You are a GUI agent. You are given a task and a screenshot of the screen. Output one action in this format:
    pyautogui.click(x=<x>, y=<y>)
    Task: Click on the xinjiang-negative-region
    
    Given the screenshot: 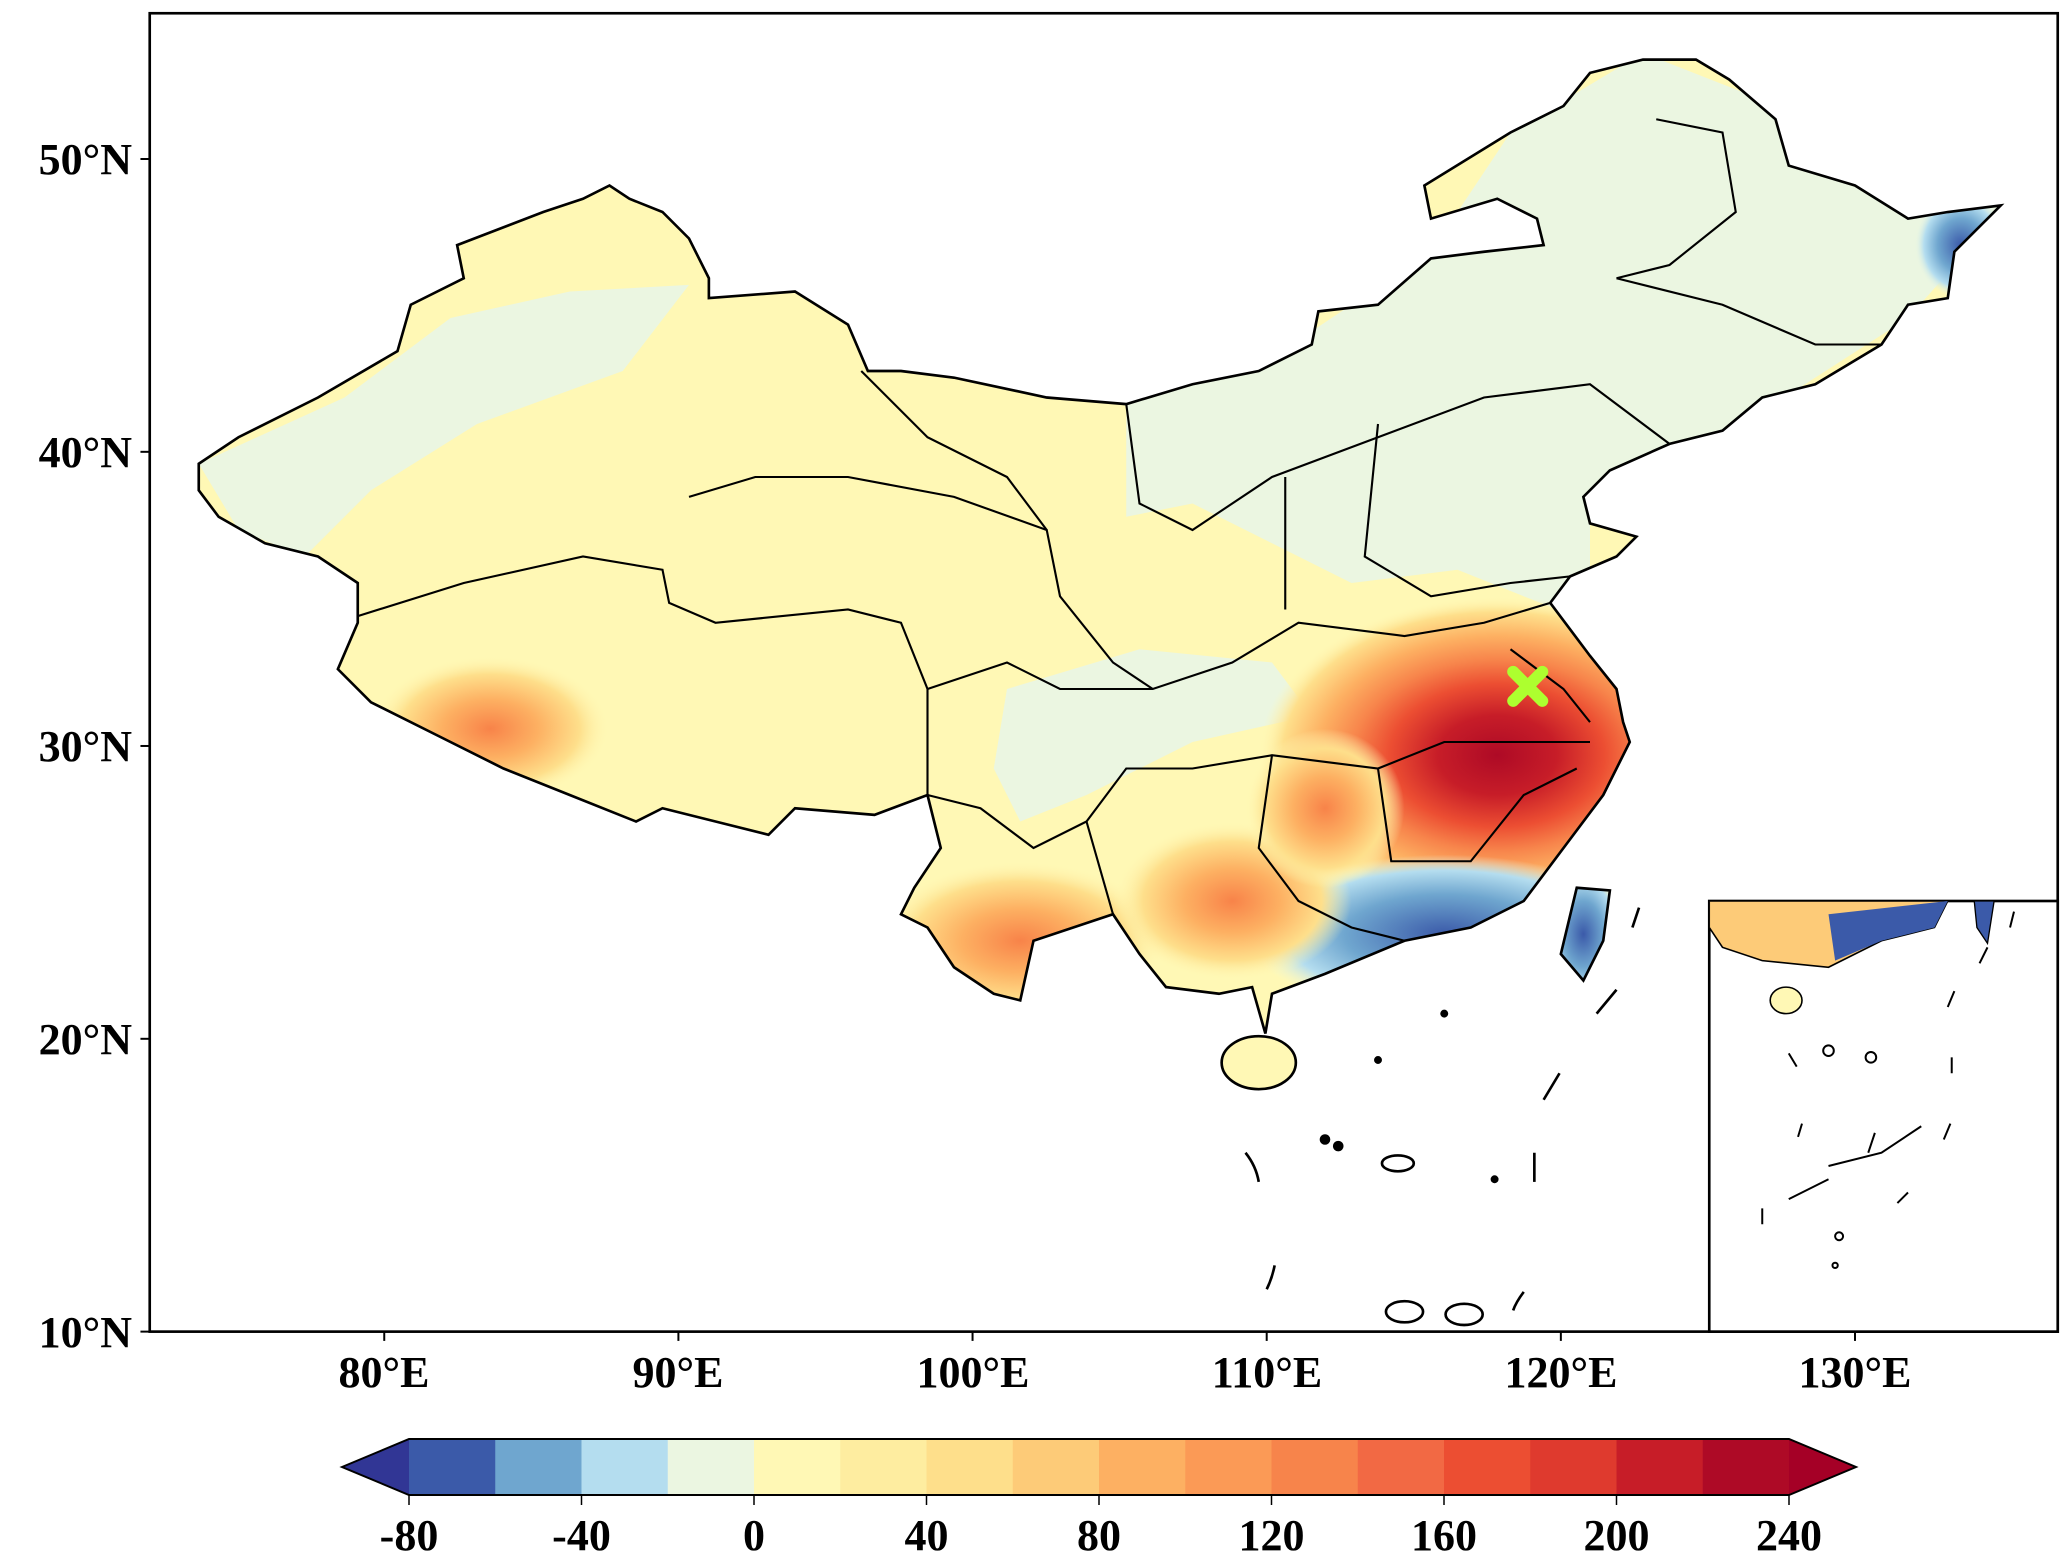 What is the action you would take?
    pyautogui.click(x=444, y=420)
    